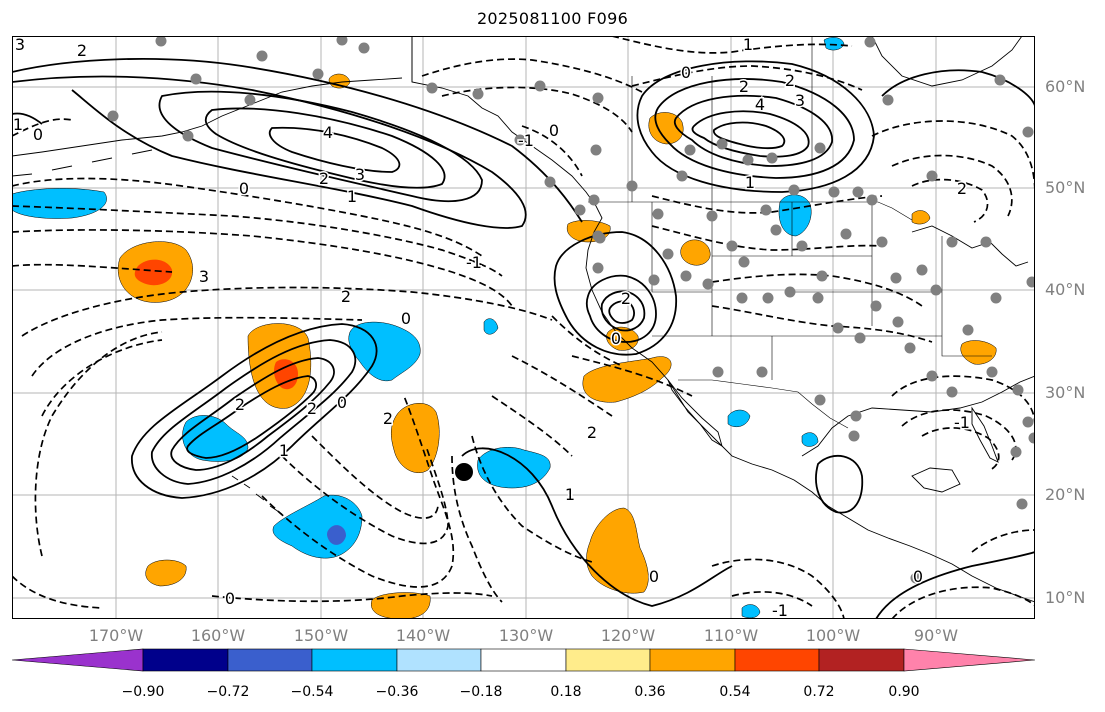 Image resolution: width=1105 pixels, height=712 pixels. I want to click on lon-label: 150°W, so click(321, 635).